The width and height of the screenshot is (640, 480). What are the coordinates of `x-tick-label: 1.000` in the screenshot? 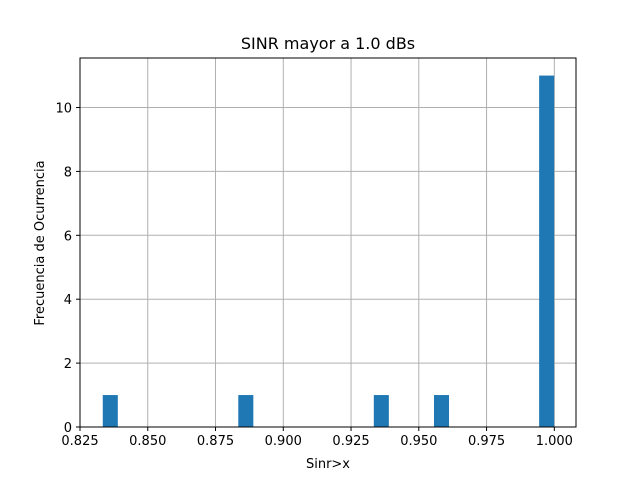 It's located at (554, 441).